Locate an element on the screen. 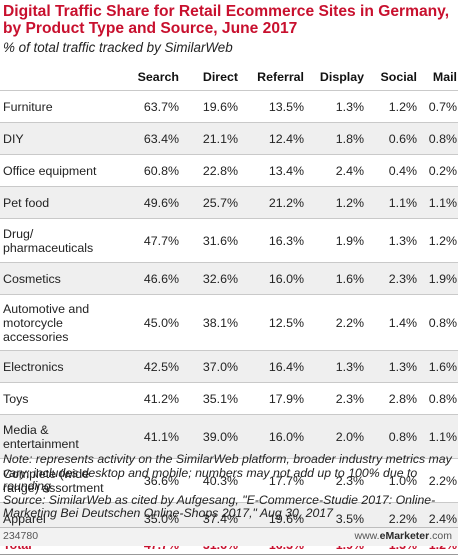 This screenshot has height=555, width=458. table-row: DIY 63.4% 21.1% 12.4% 1.8% 0.6% 0.8% is located at coordinates (229, 138).